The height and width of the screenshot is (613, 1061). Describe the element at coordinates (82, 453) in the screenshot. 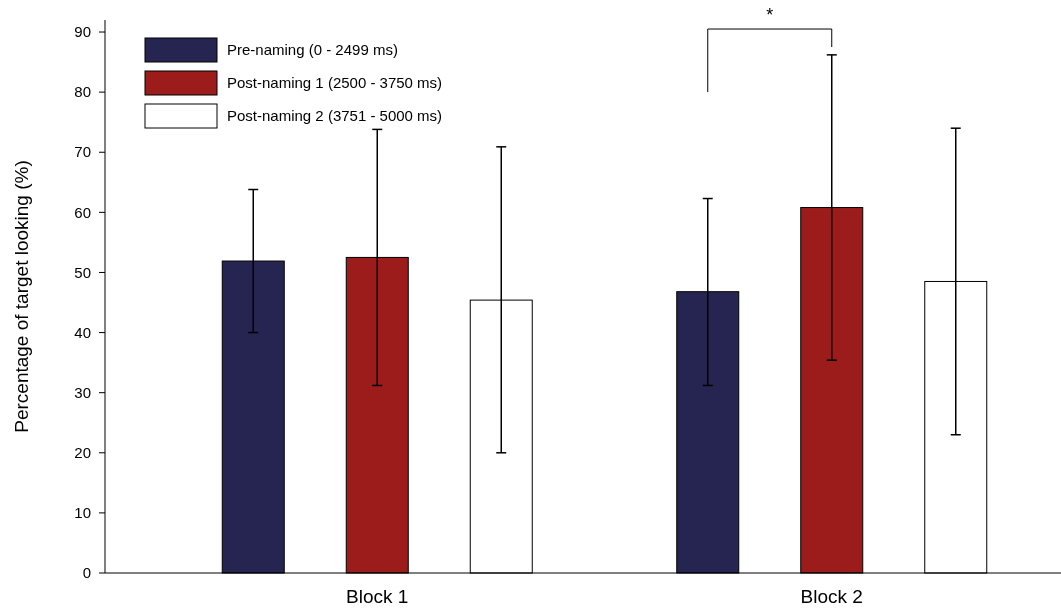

I see `y-tick-label: 20` at that location.